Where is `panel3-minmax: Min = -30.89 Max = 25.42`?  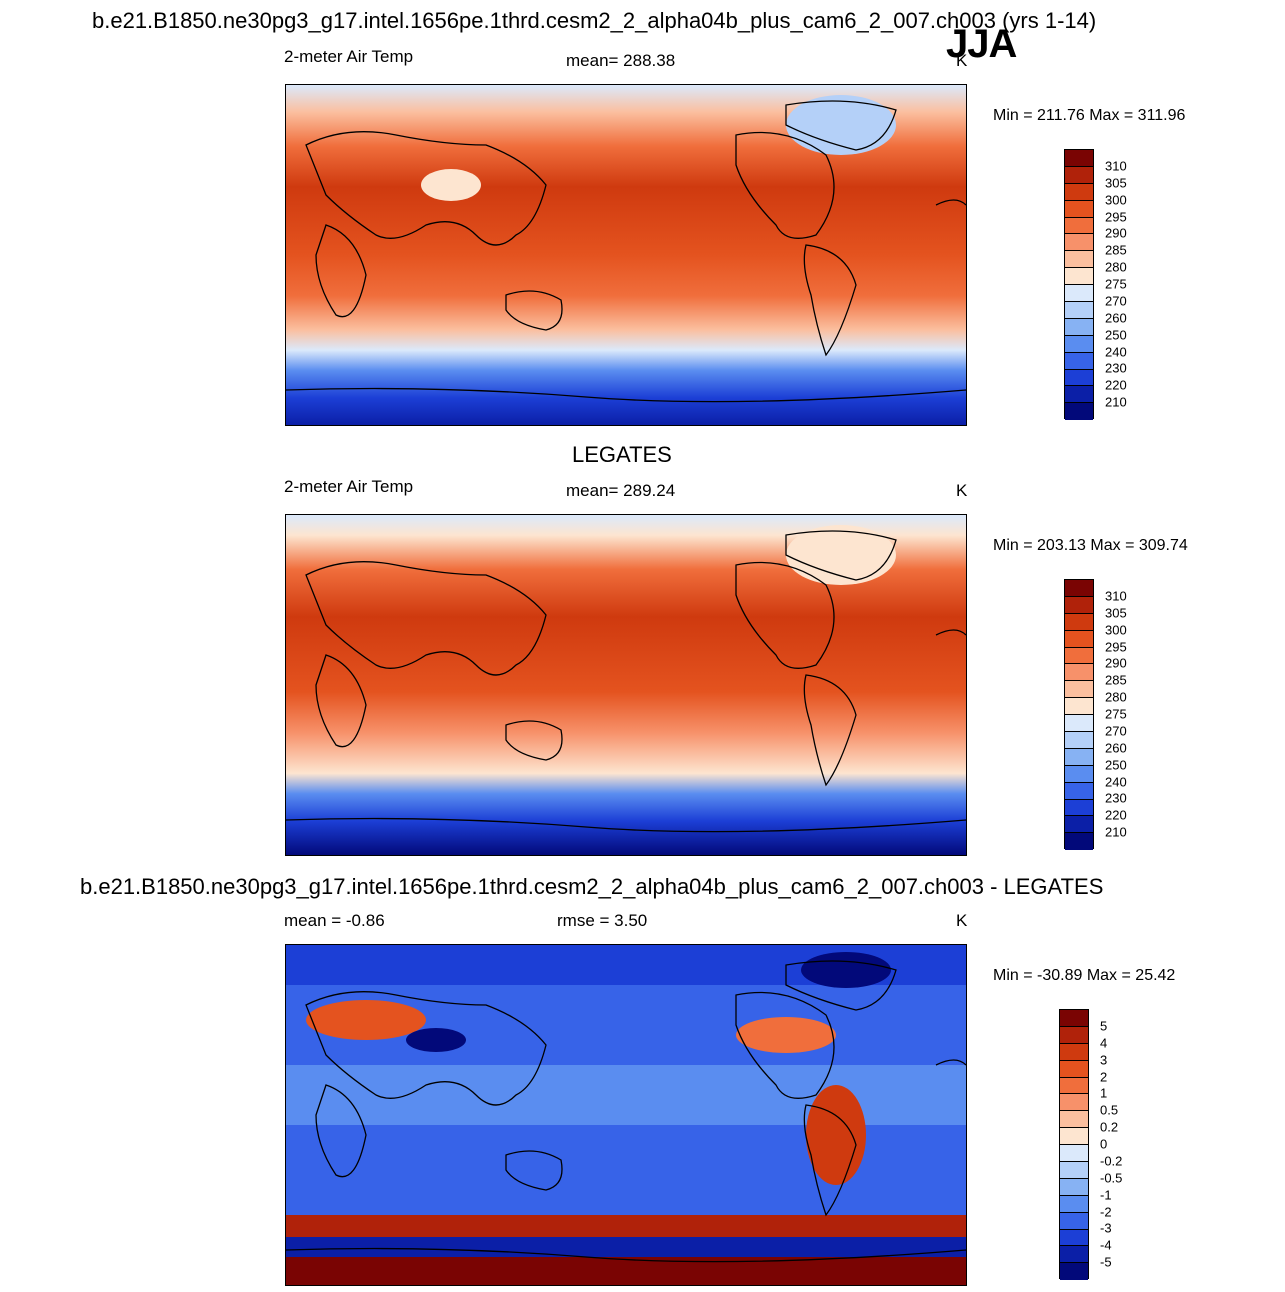
panel3-minmax: Min = -30.89 Max = 25.42 is located at coordinates (1084, 975).